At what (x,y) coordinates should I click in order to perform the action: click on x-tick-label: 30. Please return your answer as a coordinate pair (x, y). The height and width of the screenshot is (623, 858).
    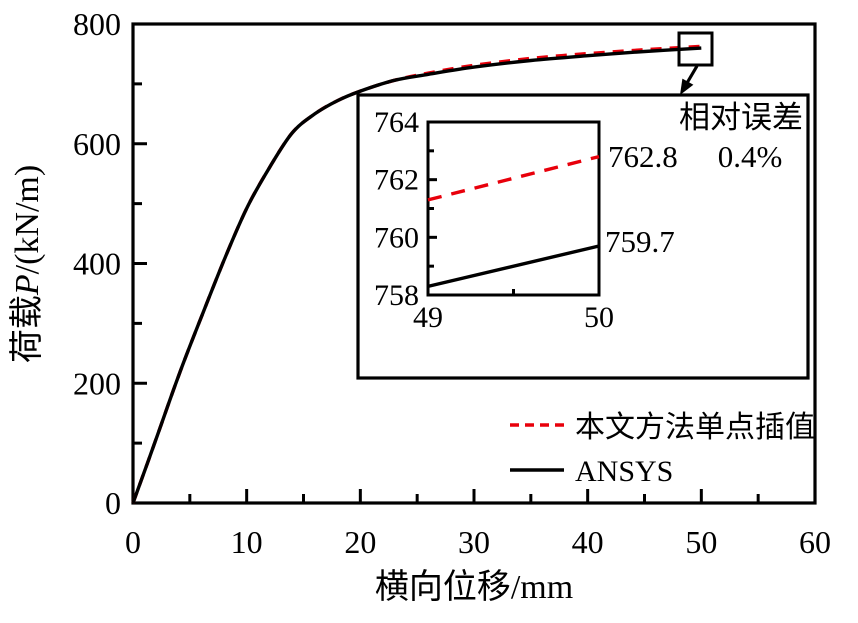
    Looking at the image, I should click on (474, 542).